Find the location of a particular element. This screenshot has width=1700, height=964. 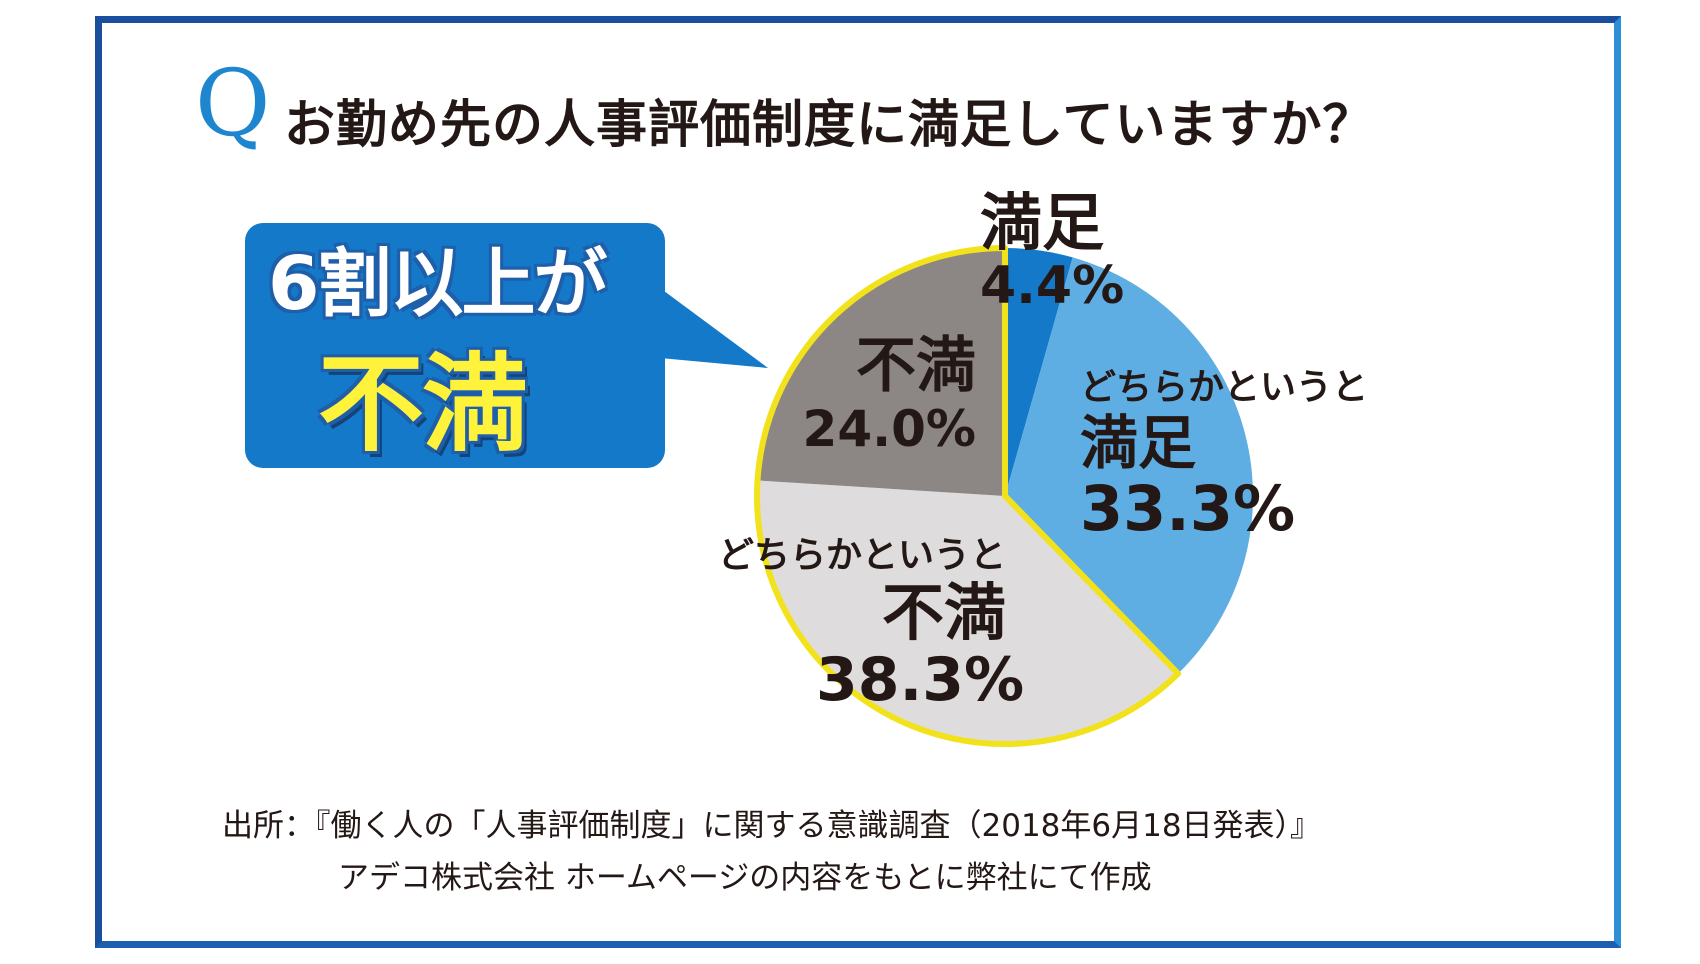

slice-label-satisfied: 満足 4.4% is located at coordinates (1052, 251).